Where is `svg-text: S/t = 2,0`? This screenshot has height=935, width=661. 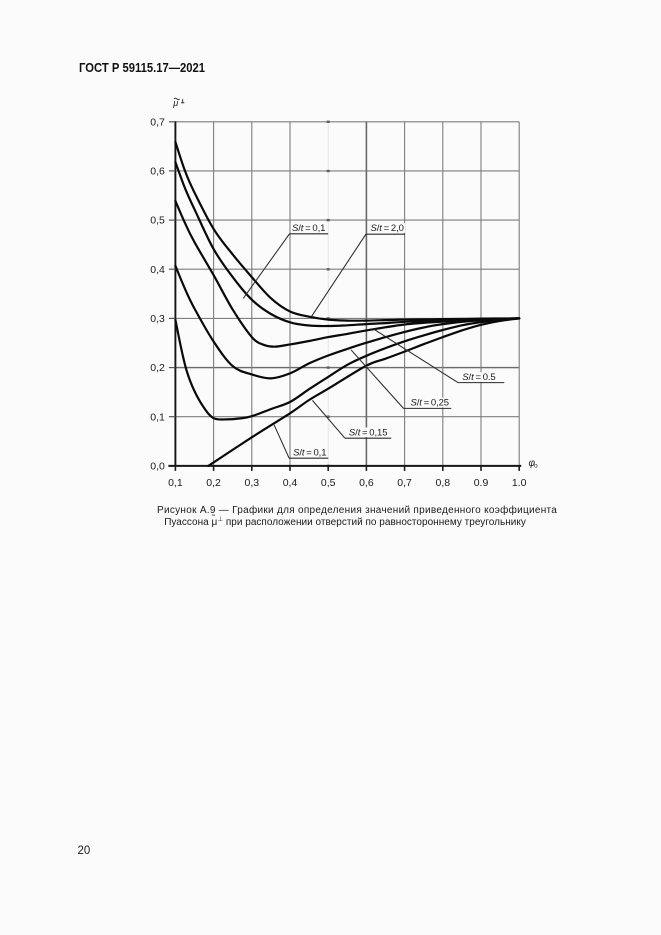 svg-text: S/t = 2,0 is located at coordinates (387, 228).